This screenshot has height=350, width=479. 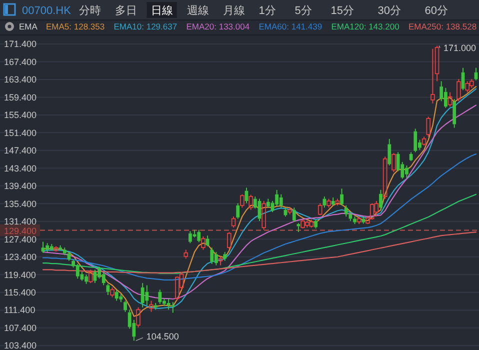 I want to click on text: EMA250: 138.528, so click(x=442, y=27).